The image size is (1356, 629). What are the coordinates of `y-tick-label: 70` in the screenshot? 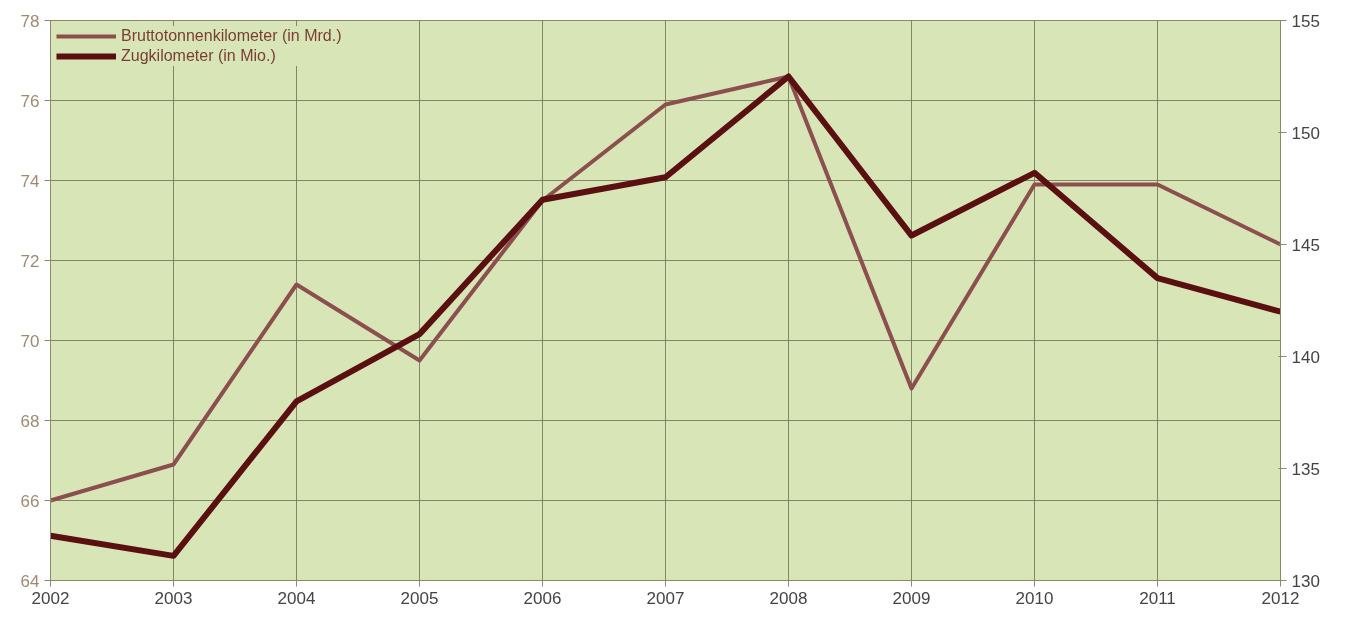 It's located at (30, 341).